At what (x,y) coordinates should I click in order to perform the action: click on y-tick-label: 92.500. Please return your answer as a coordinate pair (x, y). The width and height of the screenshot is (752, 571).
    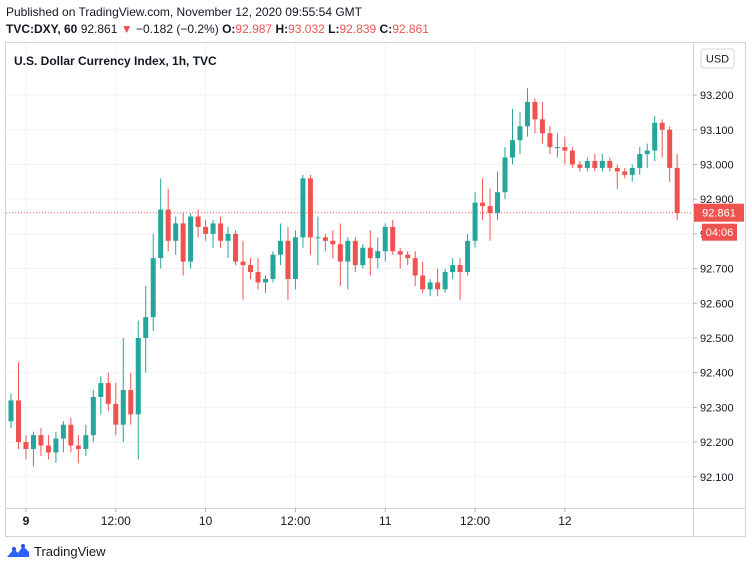
    Looking at the image, I should click on (717, 339).